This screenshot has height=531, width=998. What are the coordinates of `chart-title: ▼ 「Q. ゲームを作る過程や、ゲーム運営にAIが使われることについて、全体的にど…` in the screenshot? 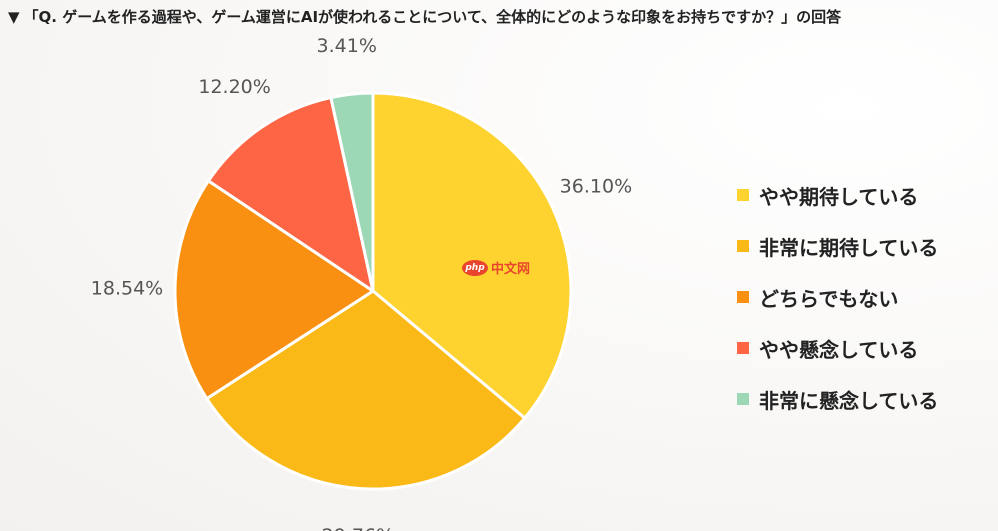 It's located at (424, 16).